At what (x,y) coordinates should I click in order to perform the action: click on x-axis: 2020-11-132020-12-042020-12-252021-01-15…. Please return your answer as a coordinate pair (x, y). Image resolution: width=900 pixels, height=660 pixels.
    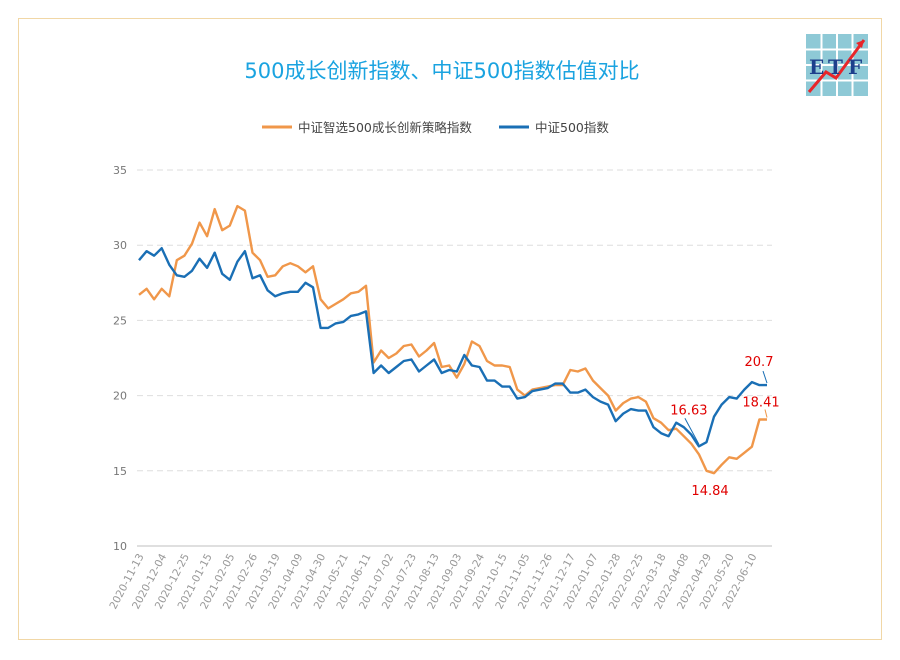
    Looking at the image, I should click on (433, 582).